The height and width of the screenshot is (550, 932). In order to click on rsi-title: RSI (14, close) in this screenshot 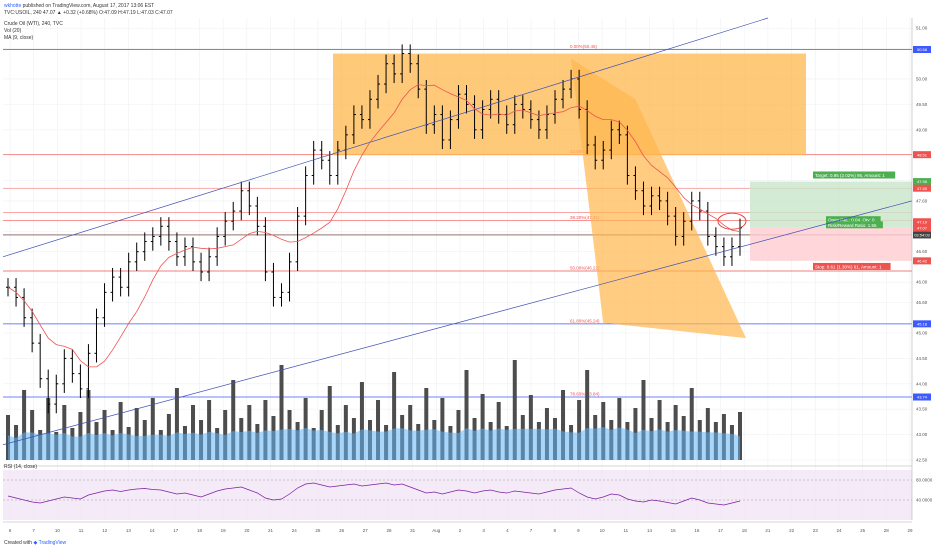, I will do `click(21, 467)`.